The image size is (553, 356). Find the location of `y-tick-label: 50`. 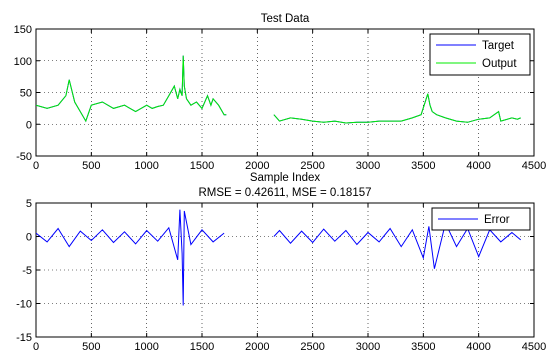

y-tick-label: 50 is located at coordinates (26, 94).